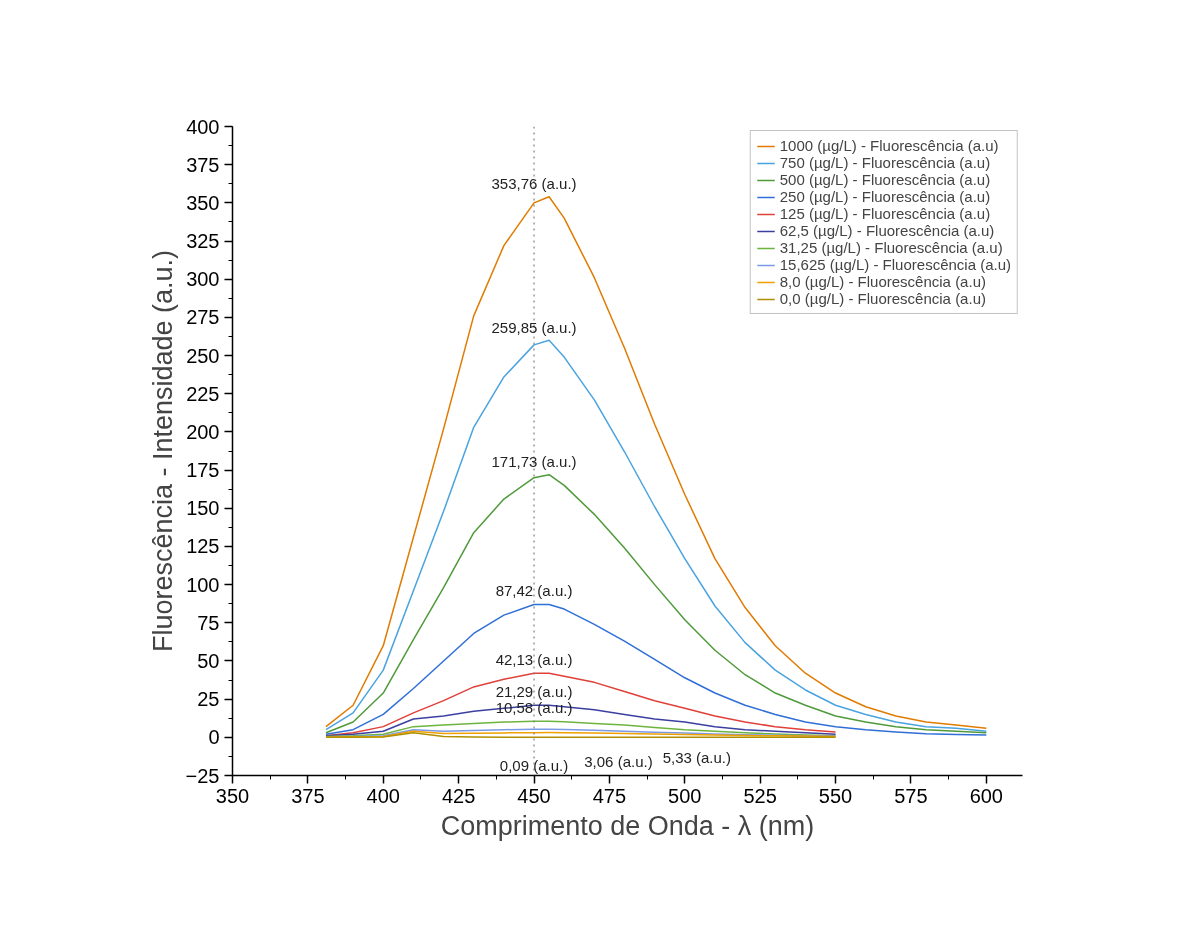  Describe the element at coordinates (534, 184) in the screenshot. I see `annotation: 353,76 (a.u.)` at that location.